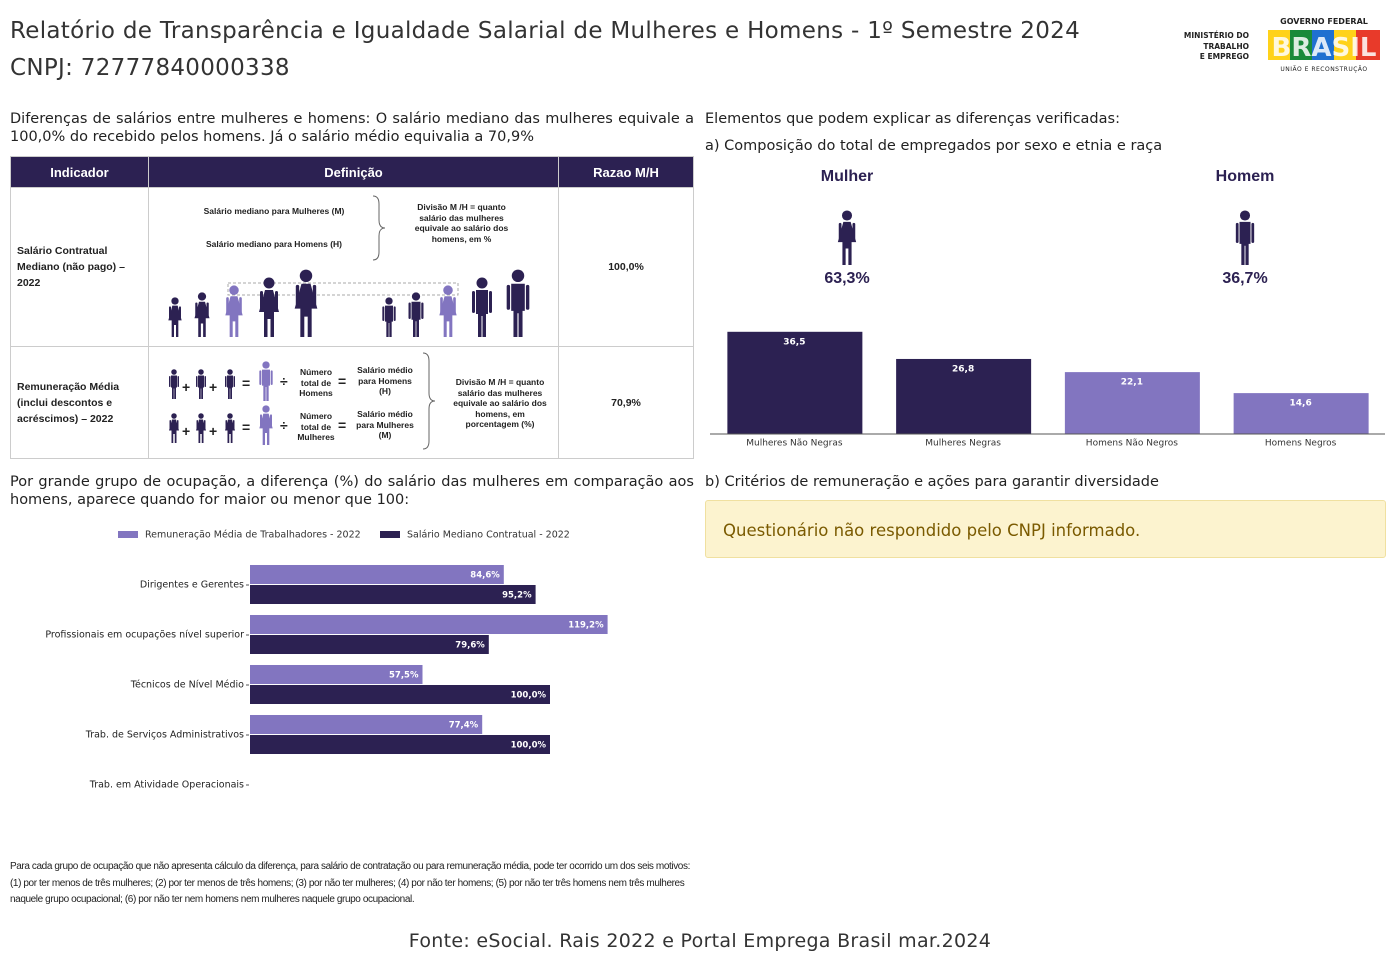  Describe the element at coordinates (166, 785) in the screenshot. I see `y-tick-label: Trab. em Atividade Operacionais` at that location.